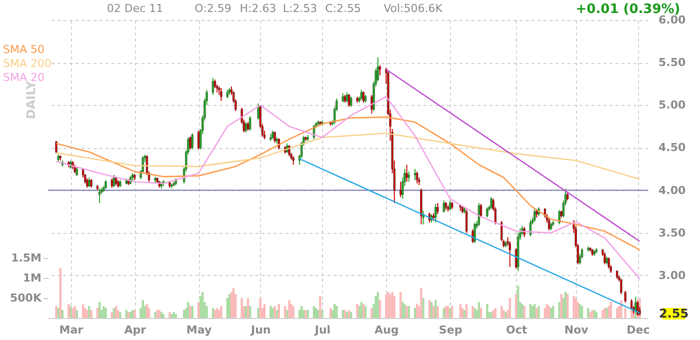 Image resolution: width=700 pixels, height=340 pixels. What do you see at coordinates (672, 63) in the screenshot?
I see `y-tick-label: 5.50` at bounding box center [672, 63].